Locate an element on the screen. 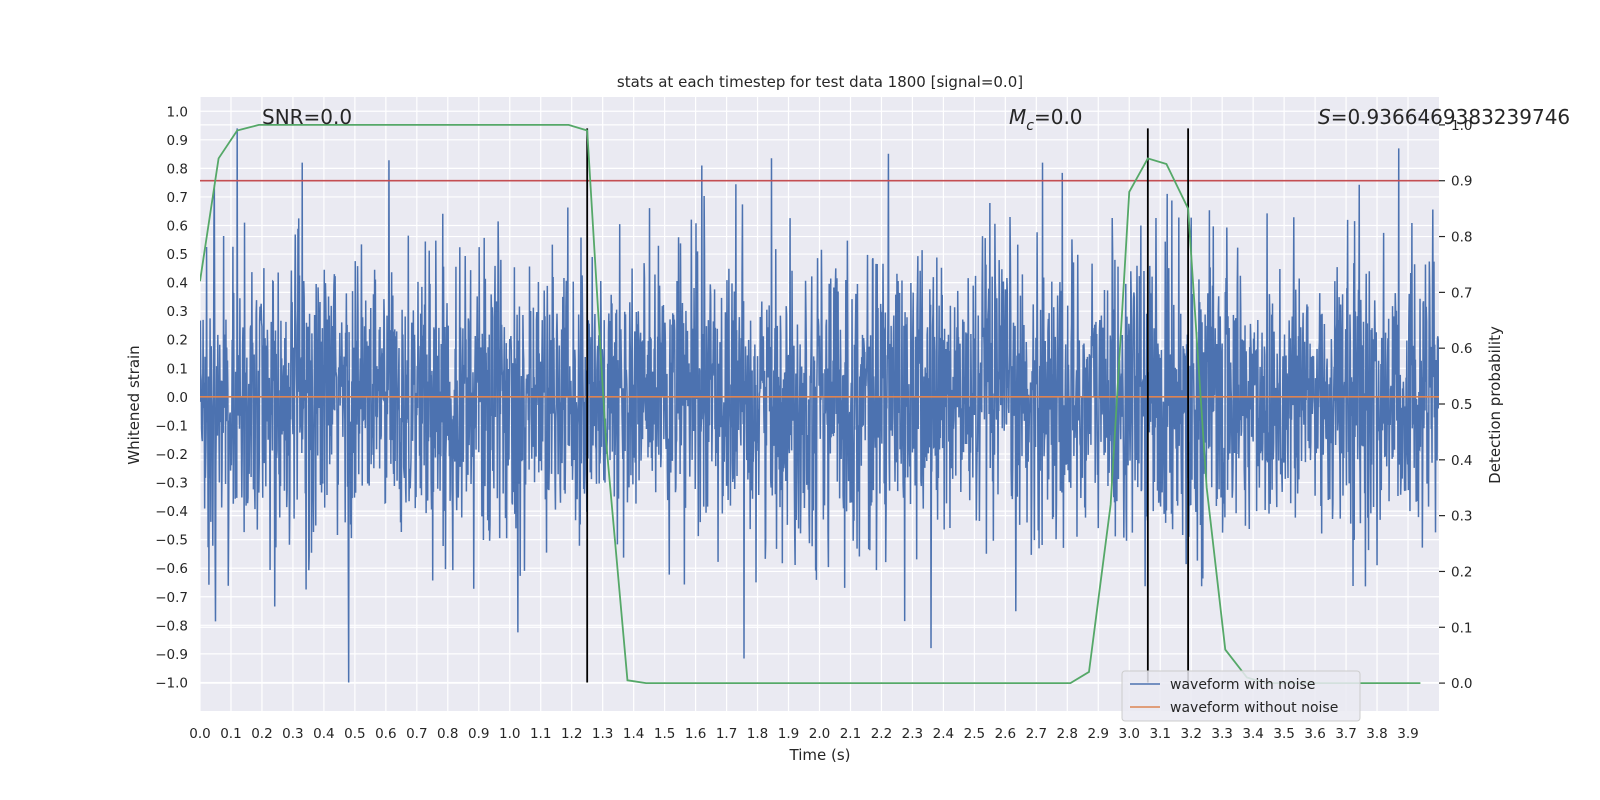 The image size is (1600, 800). y-tick-label-4: 0.6 is located at coordinates (177, 227).